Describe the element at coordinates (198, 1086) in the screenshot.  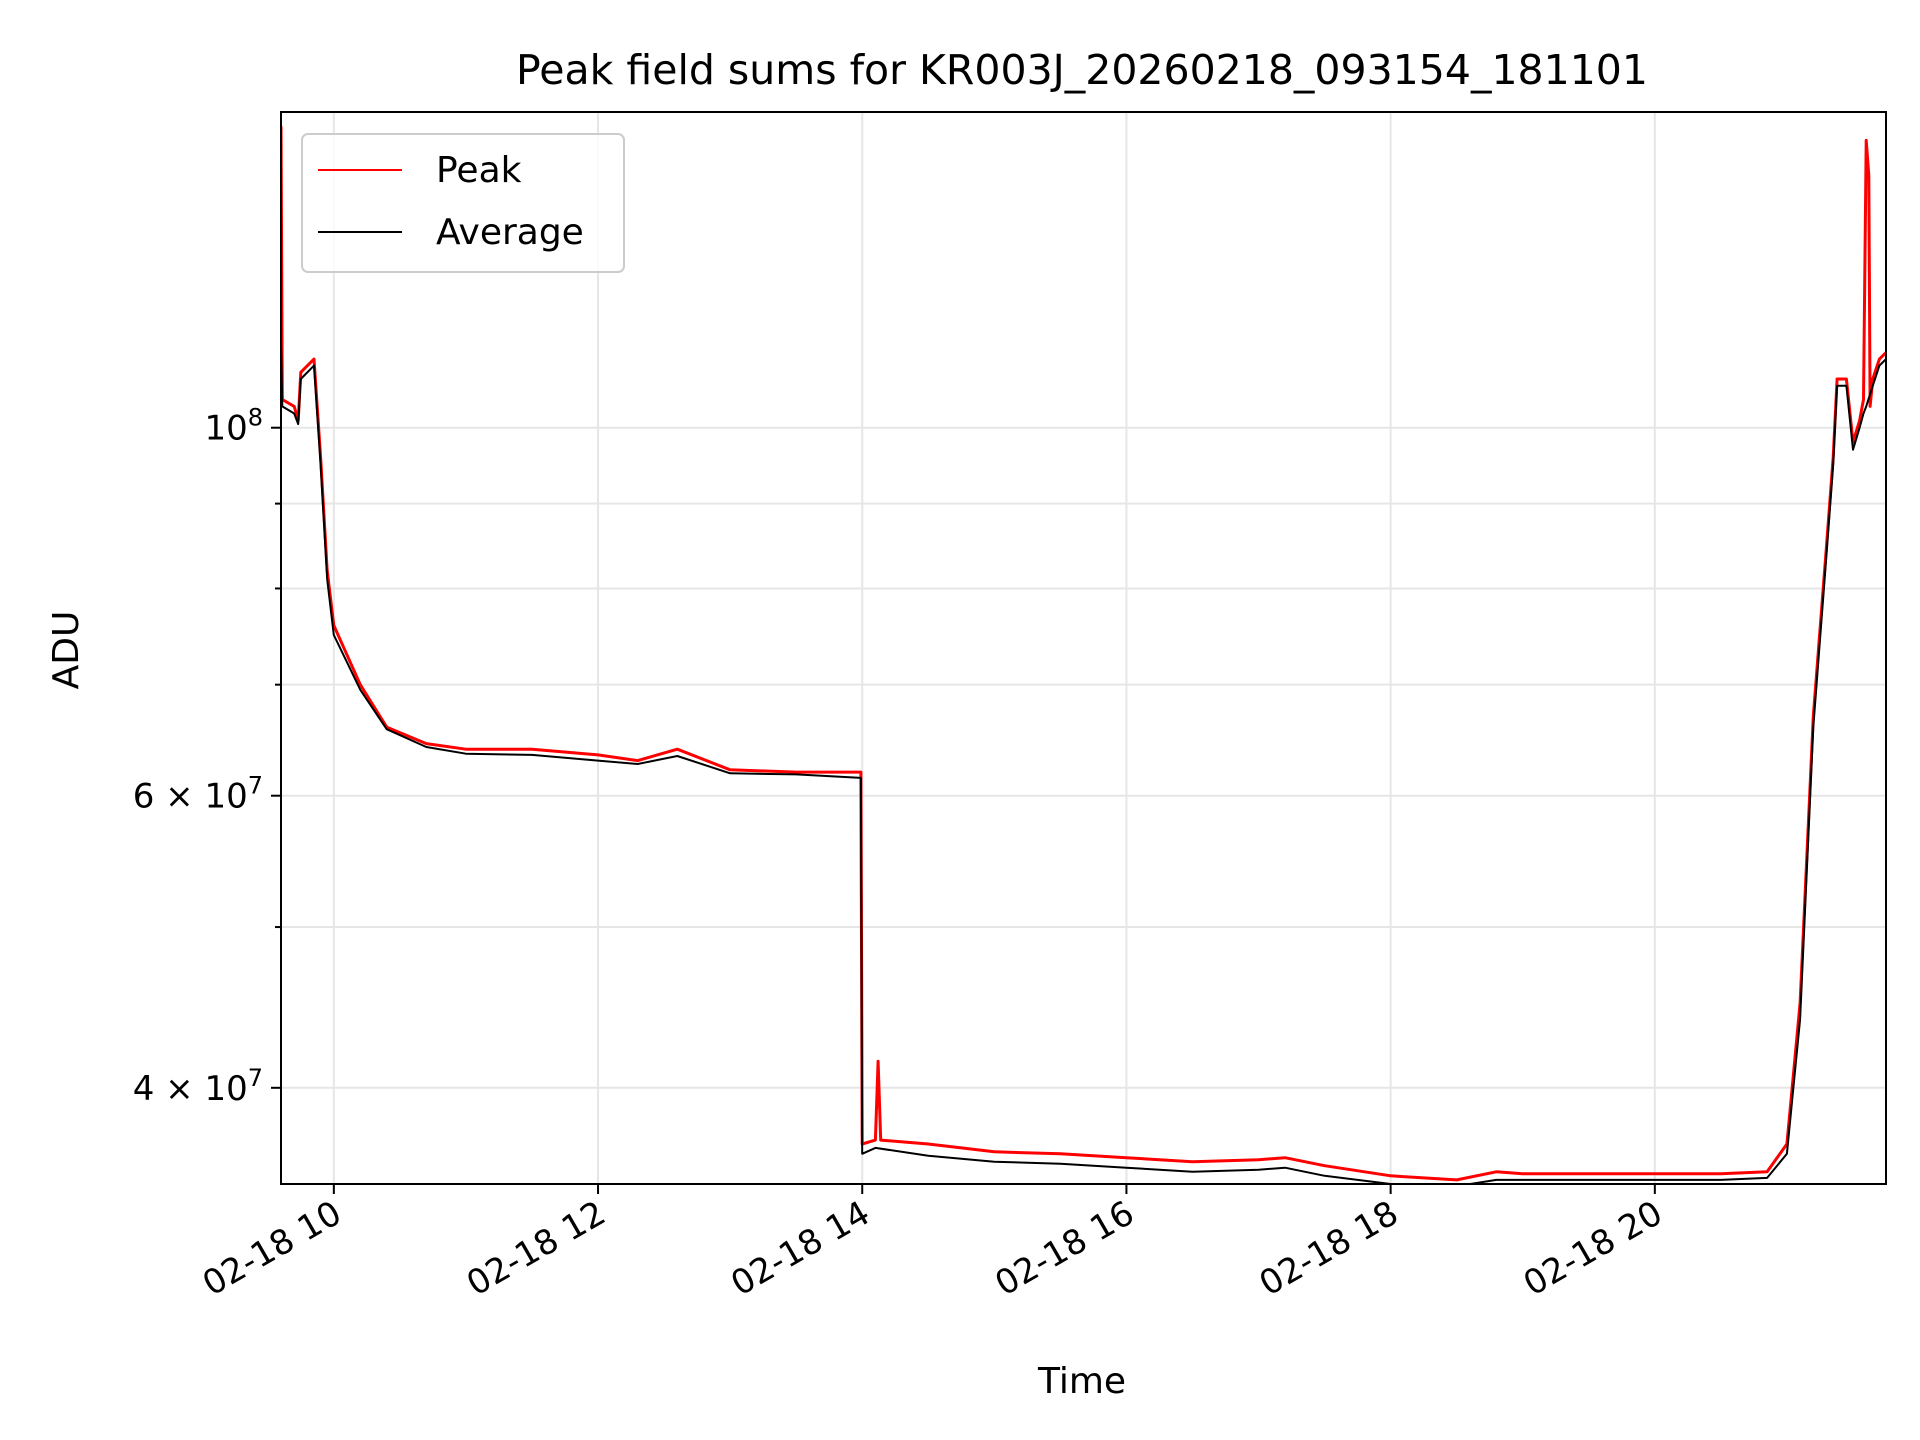
I see `y-tick-label: 4 × 107` at that location.